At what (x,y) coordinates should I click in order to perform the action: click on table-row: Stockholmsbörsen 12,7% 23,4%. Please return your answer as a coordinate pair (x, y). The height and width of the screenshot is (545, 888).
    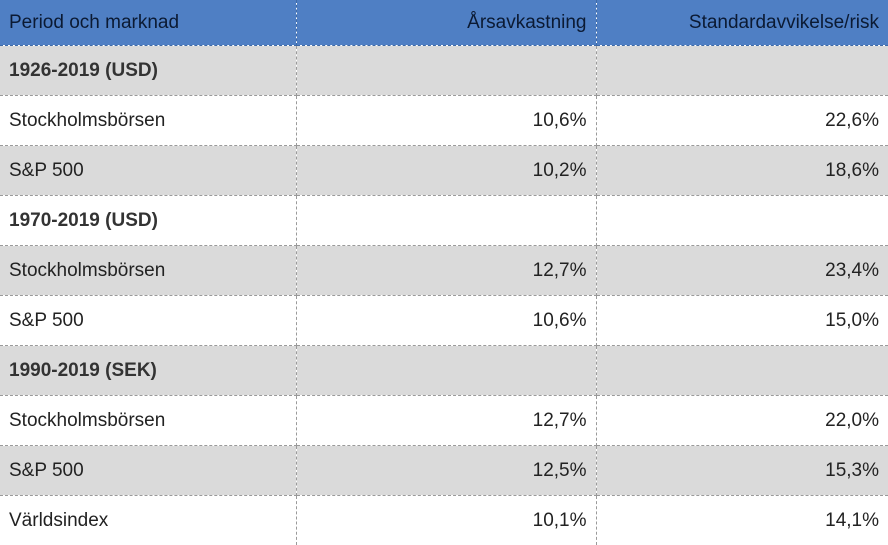
    Looking at the image, I should click on (444, 271).